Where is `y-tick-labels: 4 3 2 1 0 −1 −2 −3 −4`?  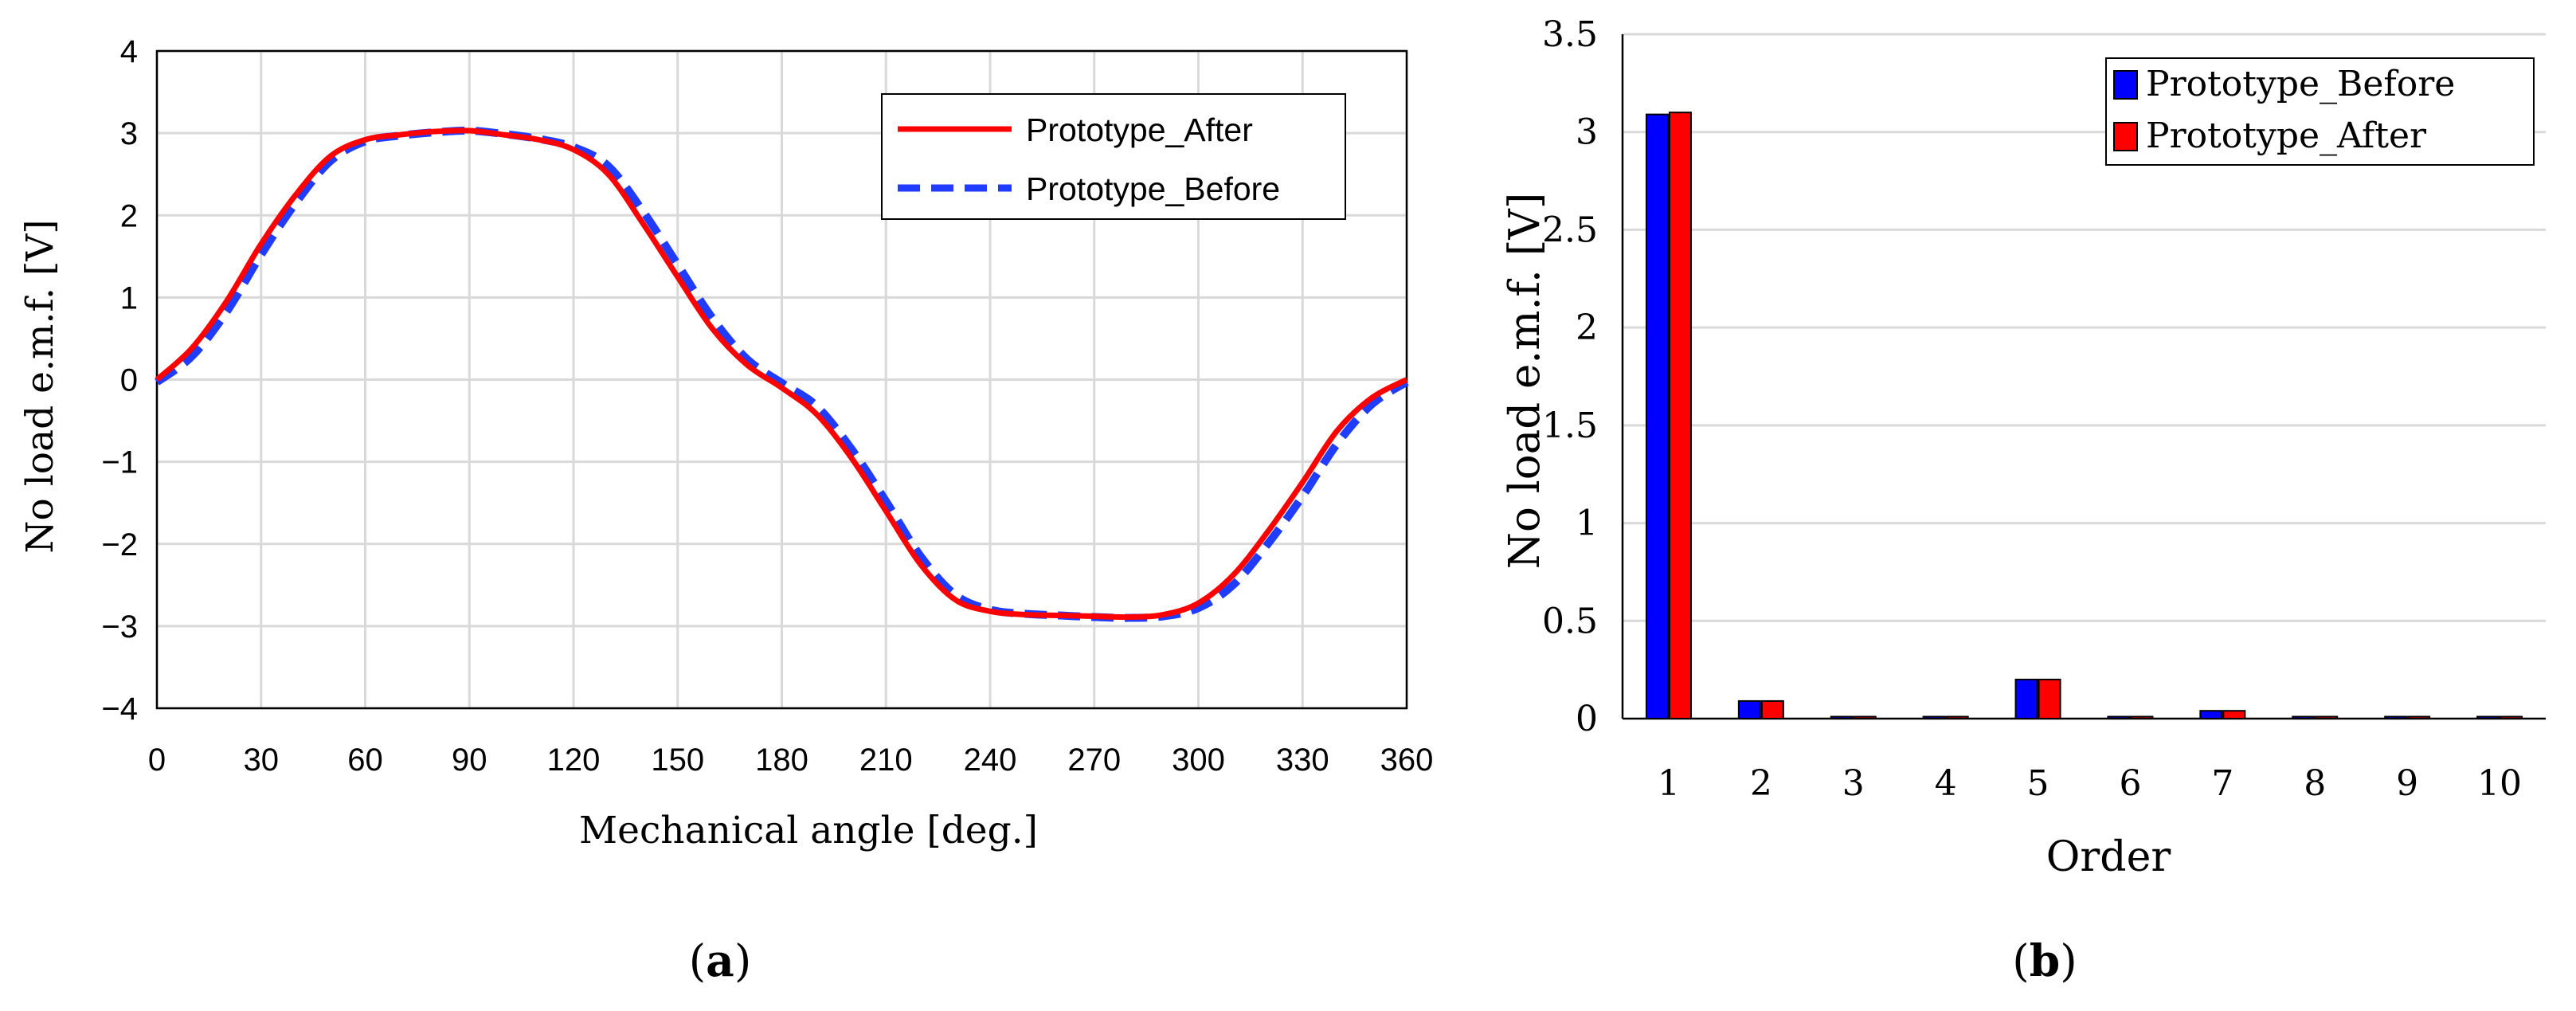 y-tick-labels: 4 3 2 1 0 −1 −2 −3 −4 is located at coordinates (119, 380).